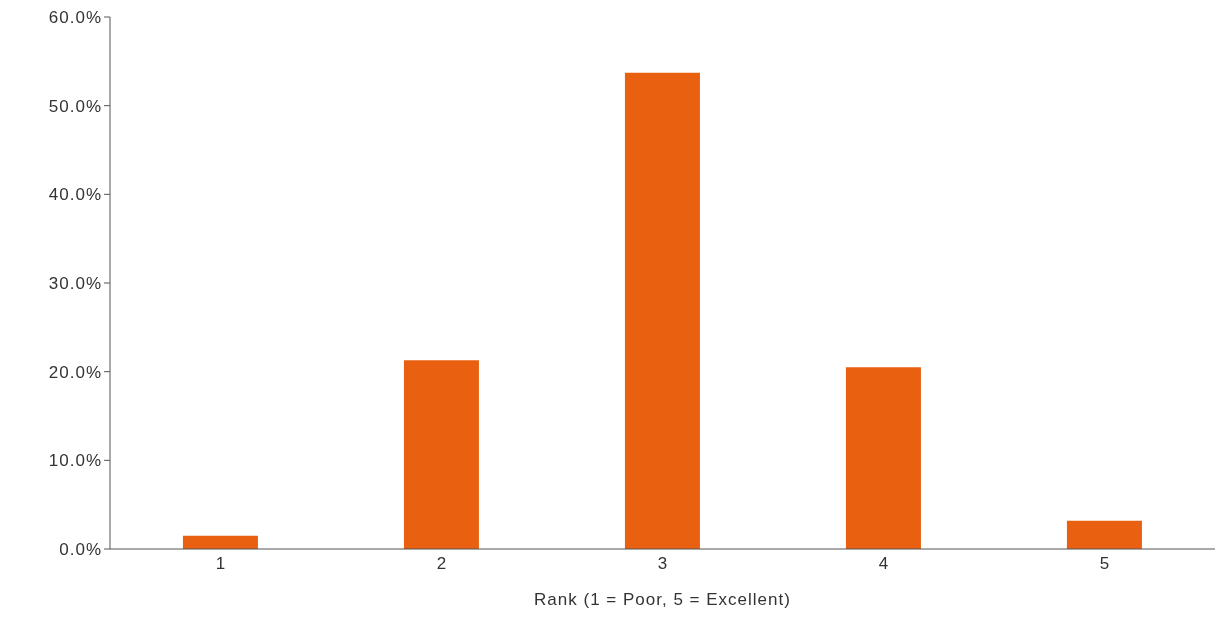  Describe the element at coordinates (75, 461) in the screenshot. I see `y-tick-label: 10.0%` at that location.